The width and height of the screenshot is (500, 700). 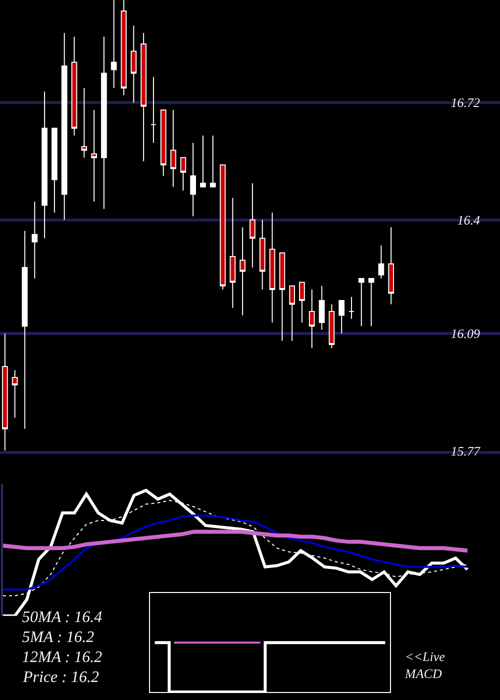 What do you see at coordinates (62, 657) in the screenshot?
I see `text: 12MA : 16.2` at bounding box center [62, 657].